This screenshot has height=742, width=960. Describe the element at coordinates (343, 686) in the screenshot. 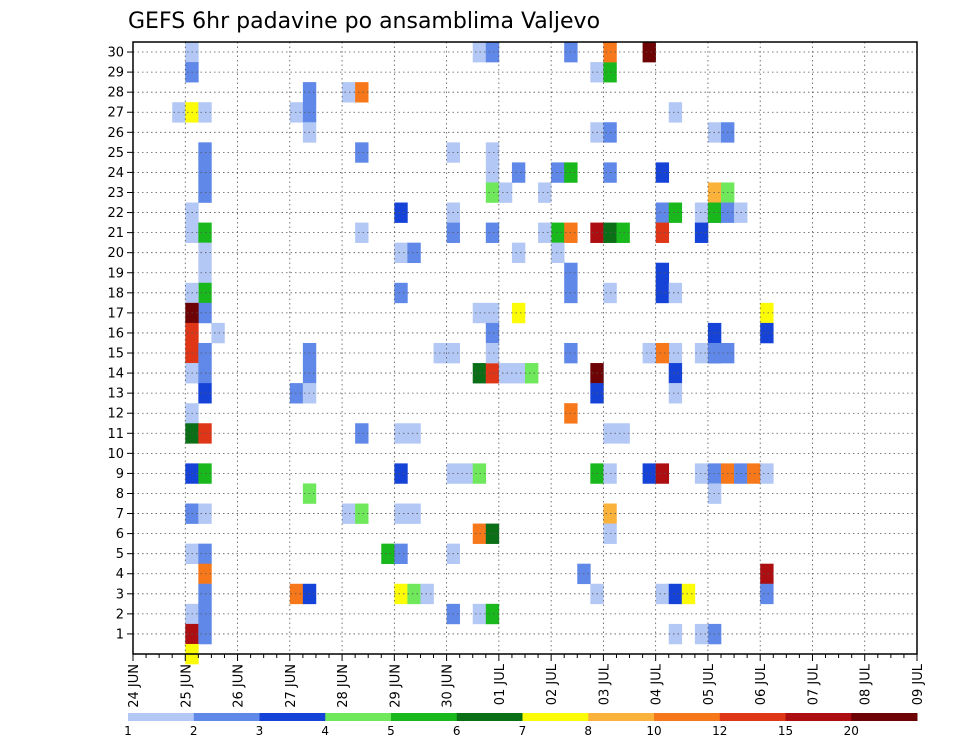

I see `x-tick-label: 28 JUN` at that location.